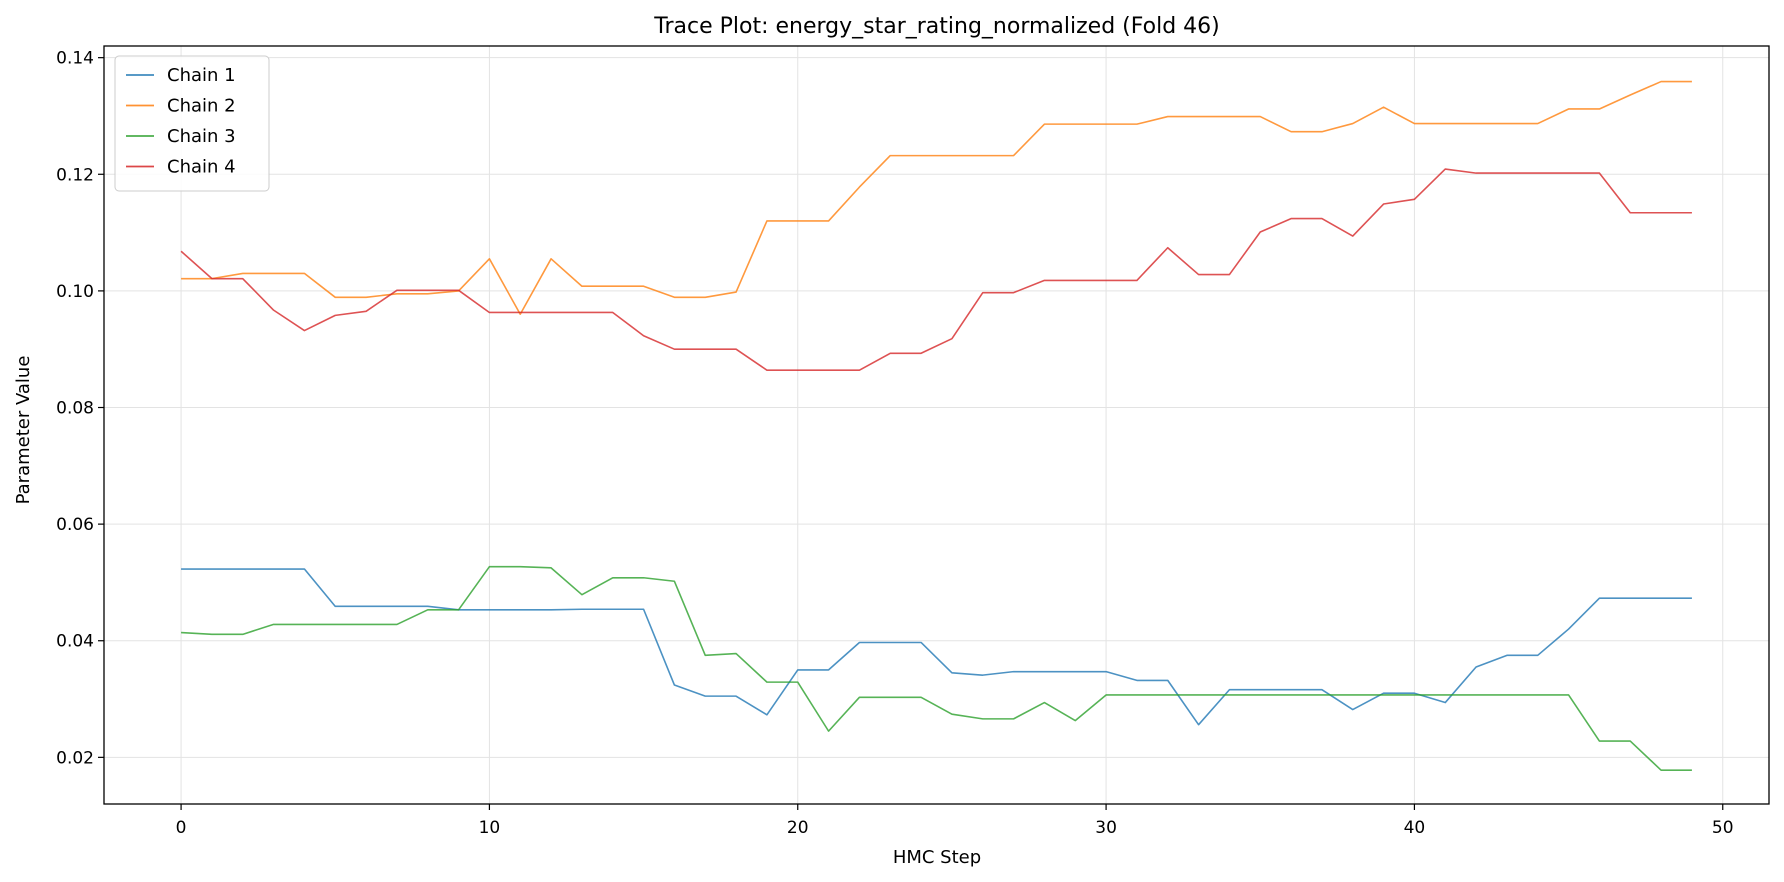 This screenshot has width=1784, height=882. Describe the element at coordinates (201, 75) in the screenshot. I see `legend-label: Chain 1` at that location.